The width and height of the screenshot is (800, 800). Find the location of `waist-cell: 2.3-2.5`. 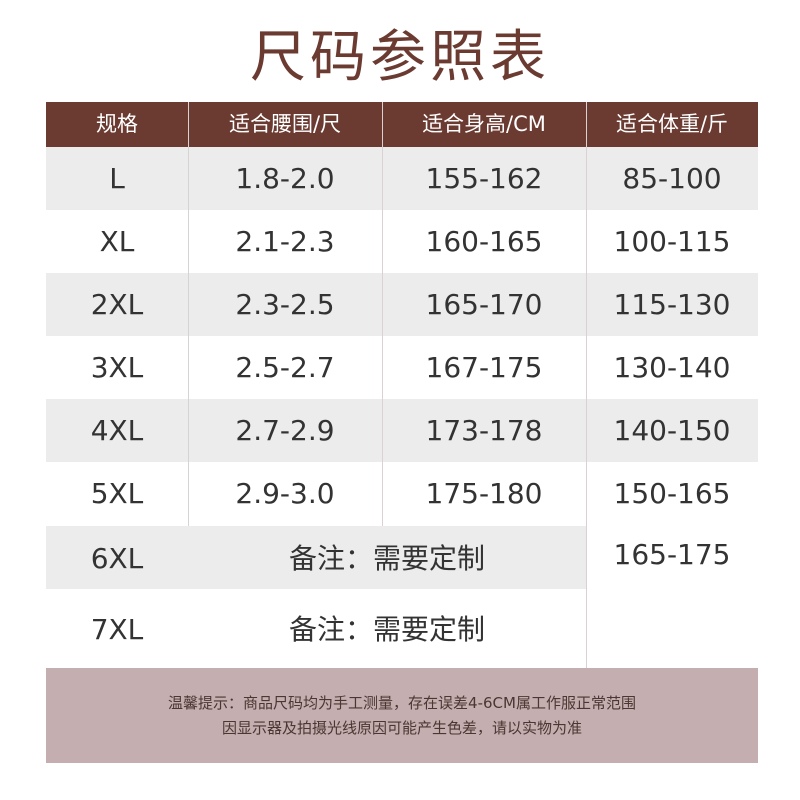

waist-cell: 2.3-2.5 is located at coordinates (285, 304).